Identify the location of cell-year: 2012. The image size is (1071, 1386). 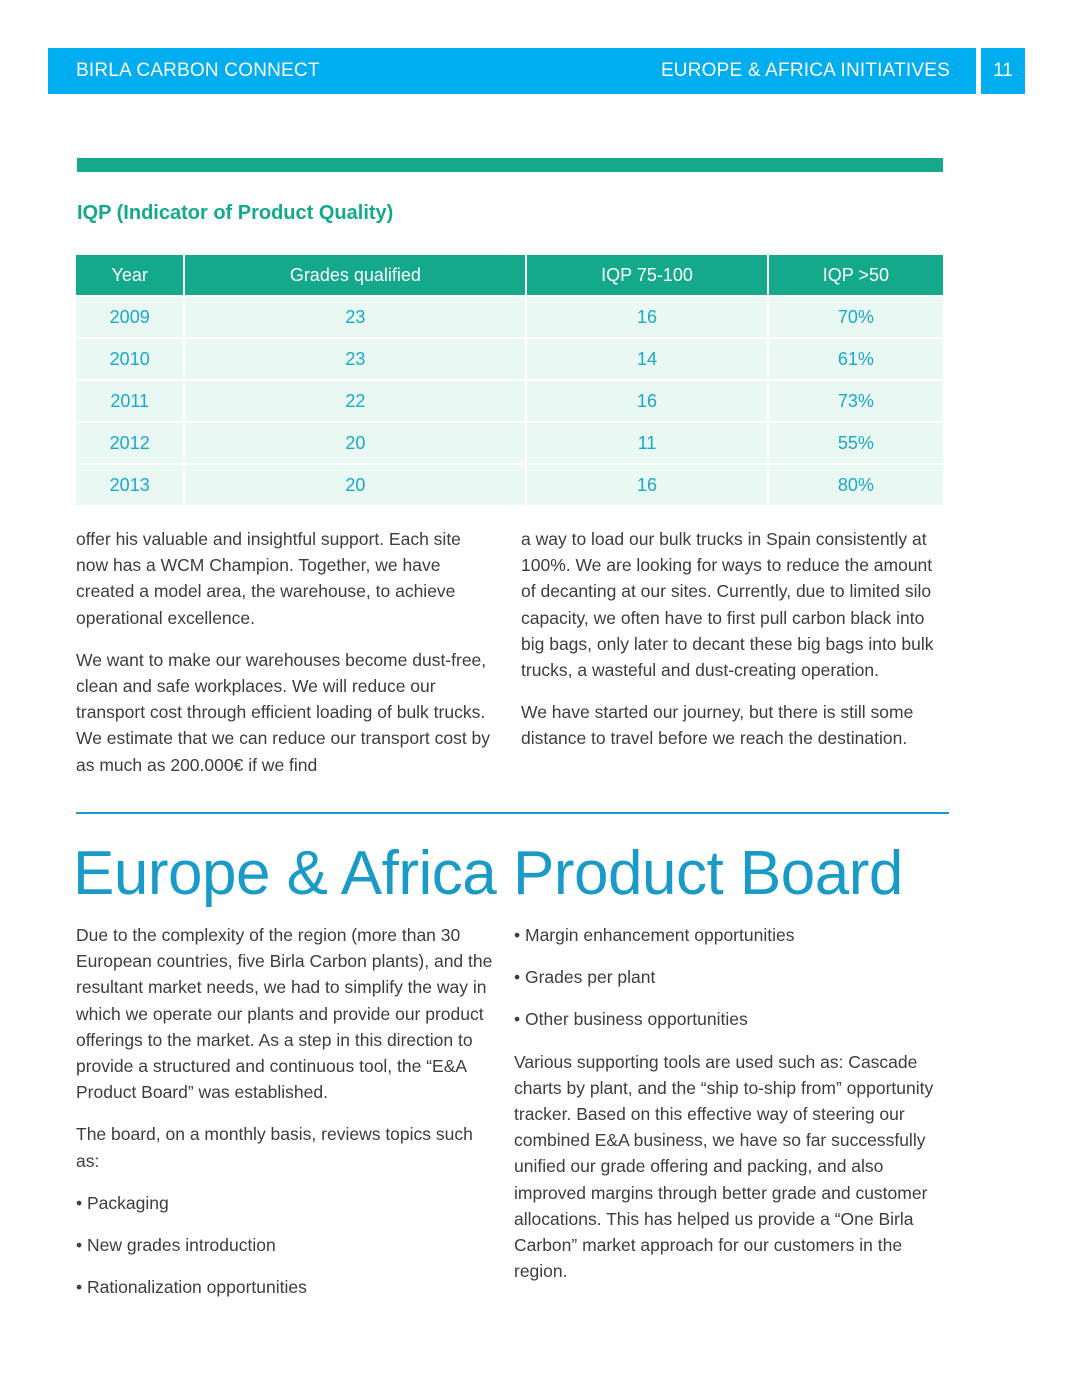
(130, 443).